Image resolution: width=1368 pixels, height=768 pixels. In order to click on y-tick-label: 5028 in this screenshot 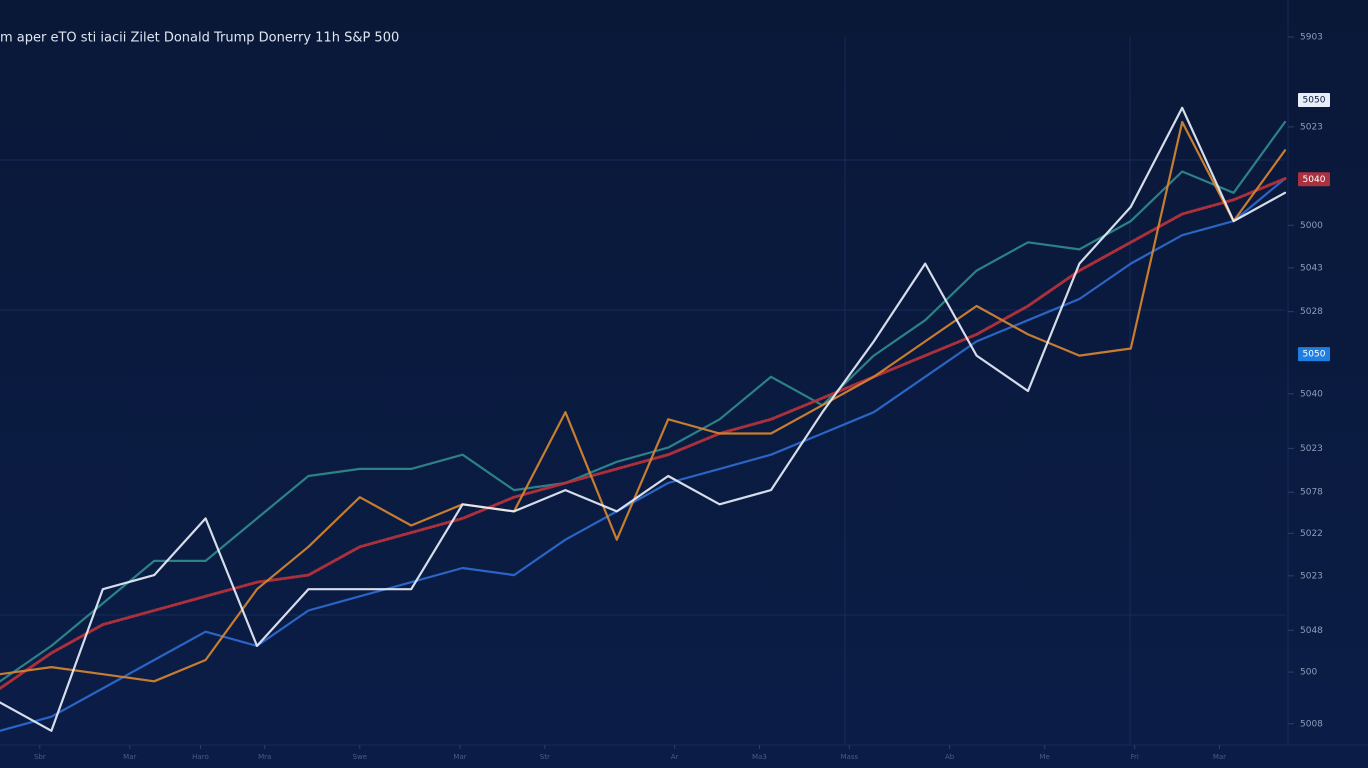, I will do `click(1311, 312)`.